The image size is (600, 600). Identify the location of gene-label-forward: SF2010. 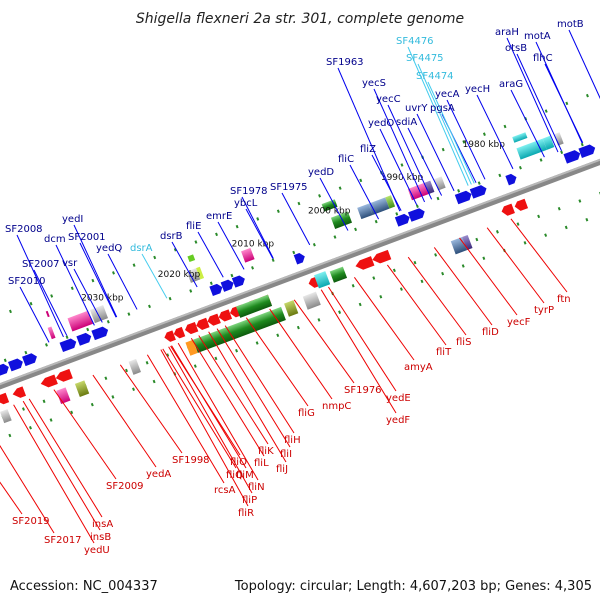
(27, 281).